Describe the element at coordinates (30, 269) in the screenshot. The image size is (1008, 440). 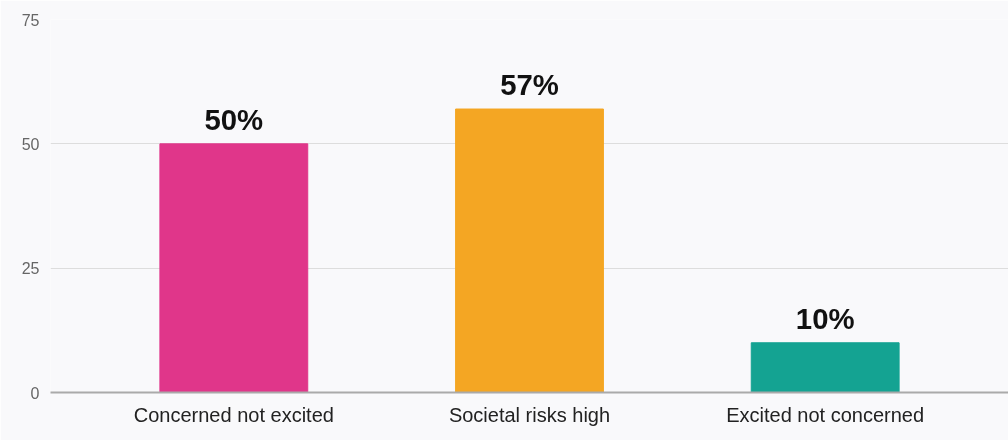
I see `y-tick-label: 25` at that location.